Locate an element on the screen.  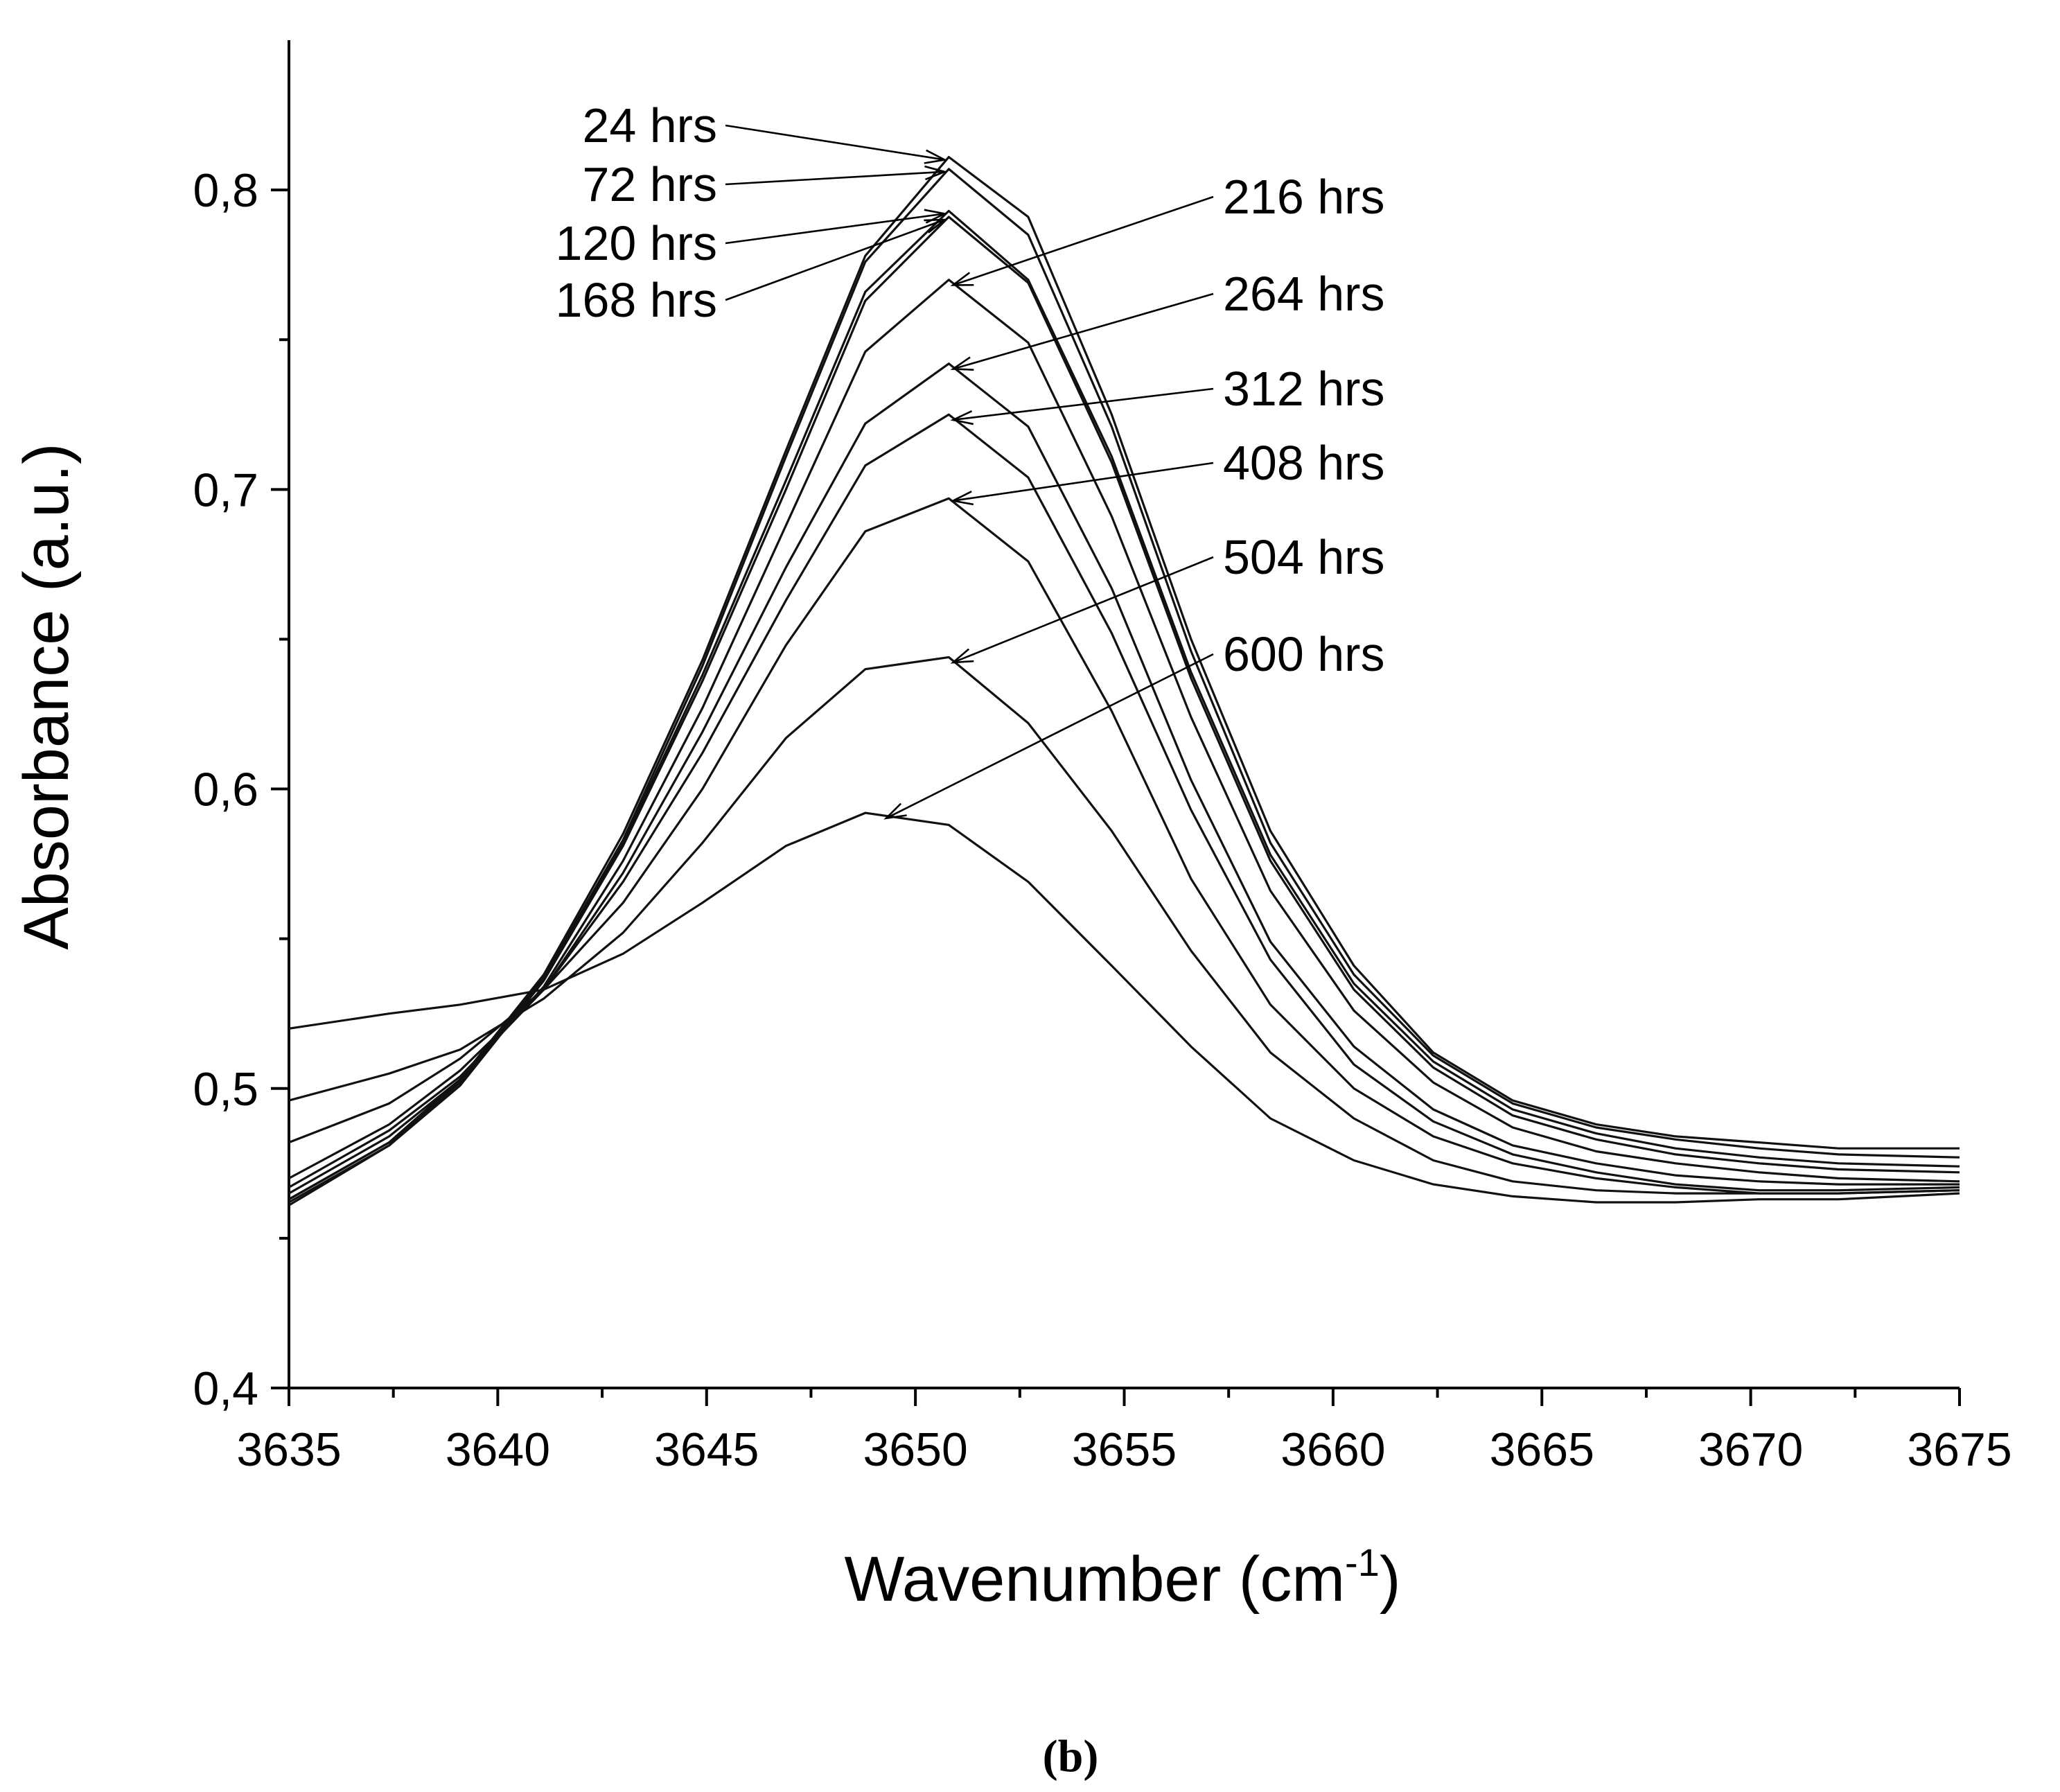
x-ticks: 3635 3640 3645 3650 3655 3660 3665 3670 3675 is located at coordinates (1124, 1432).